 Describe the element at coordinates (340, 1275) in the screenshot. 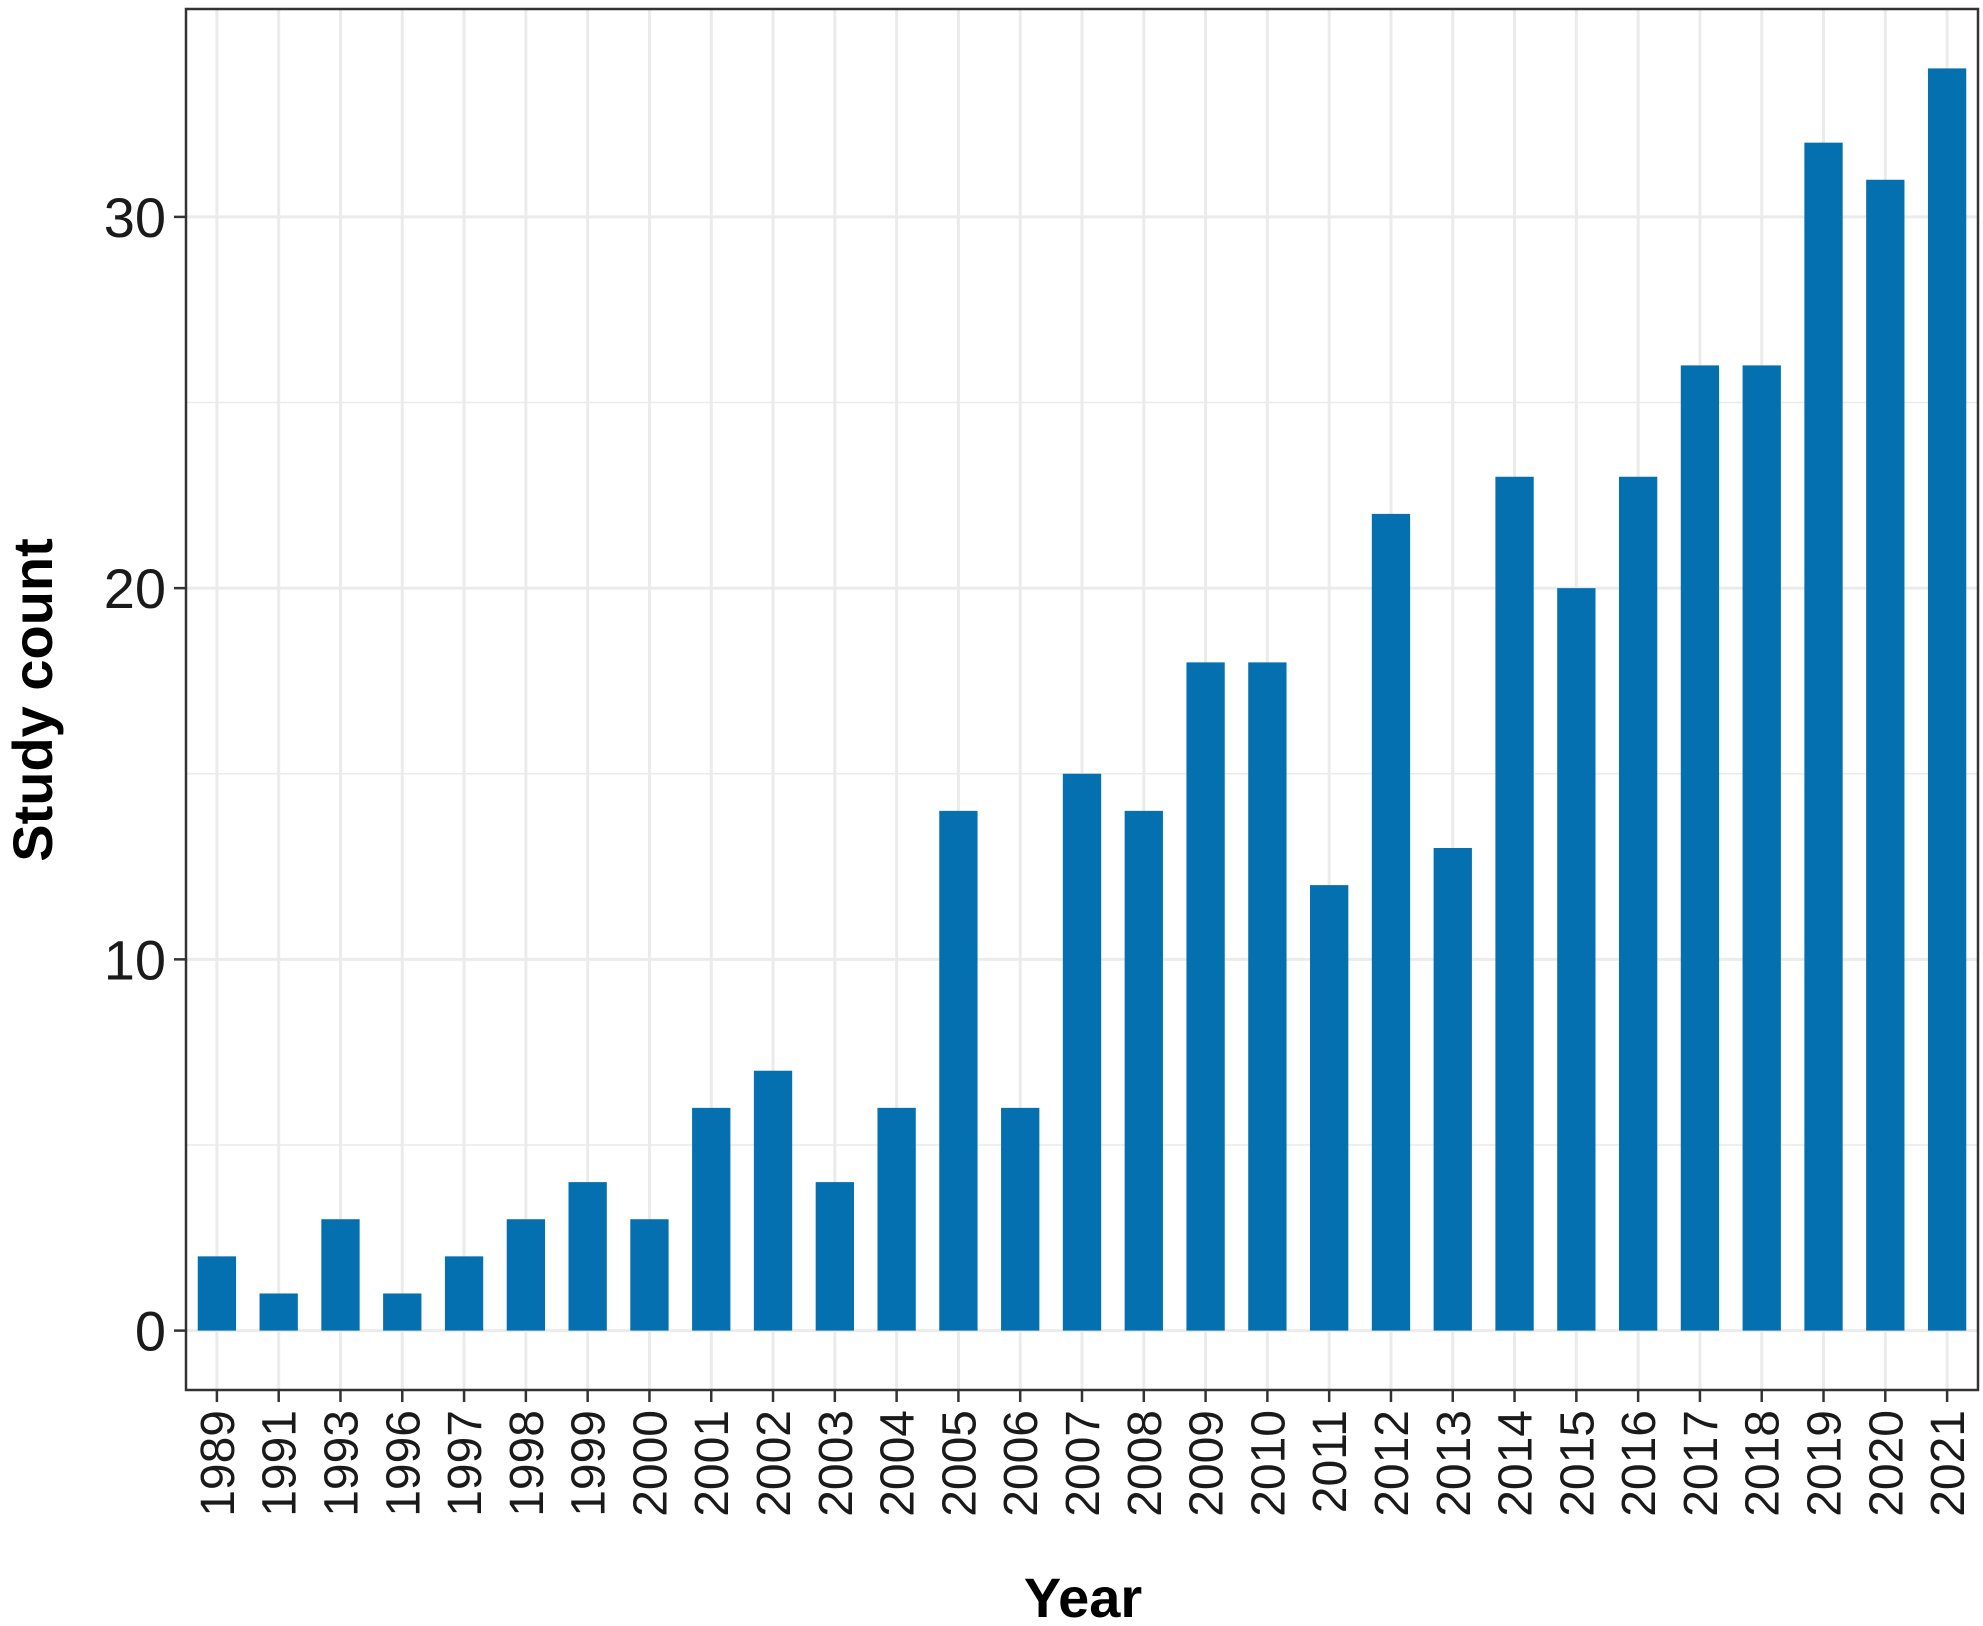

I see `bar-1993` at that location.